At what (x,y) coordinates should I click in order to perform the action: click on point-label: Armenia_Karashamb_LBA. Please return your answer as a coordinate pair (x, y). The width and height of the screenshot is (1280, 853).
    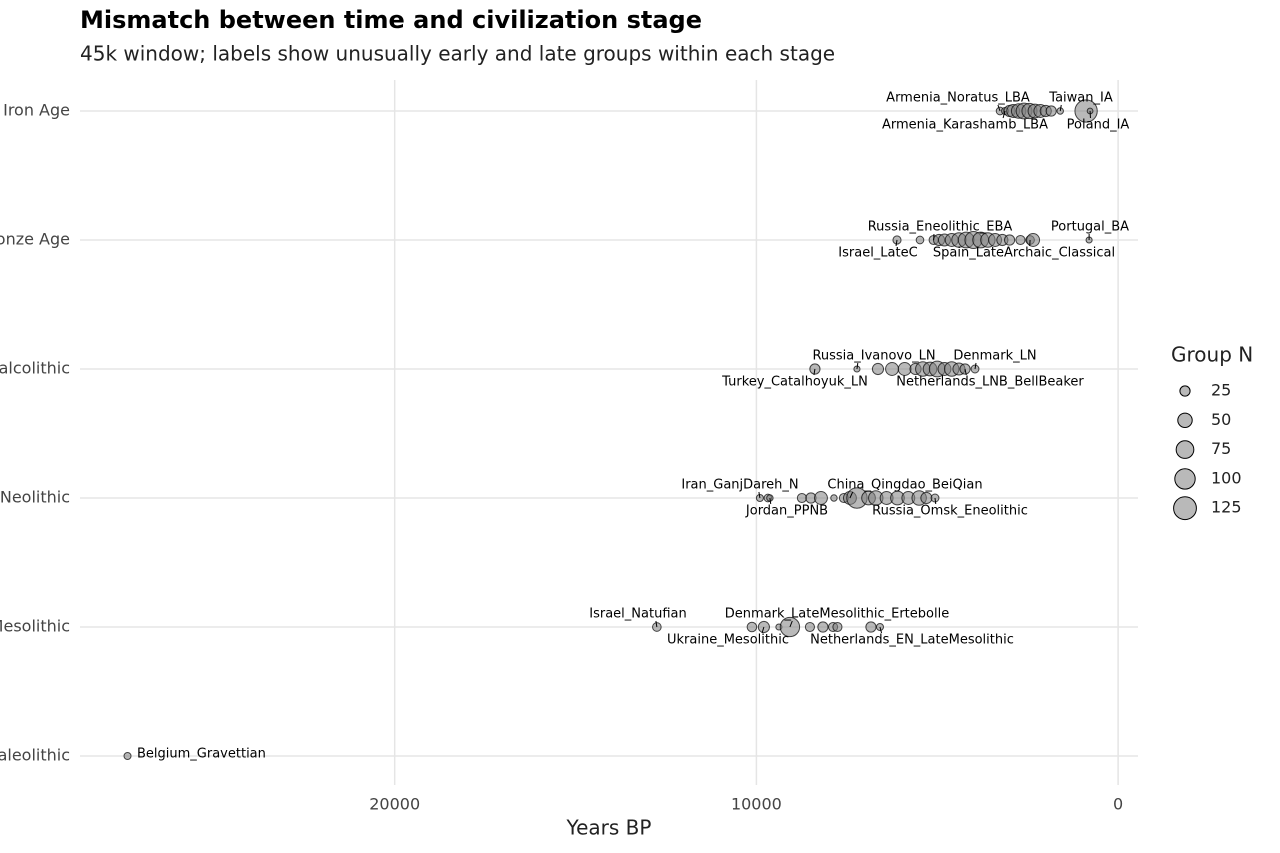
    Looking at the image, I should click on (965, 125).